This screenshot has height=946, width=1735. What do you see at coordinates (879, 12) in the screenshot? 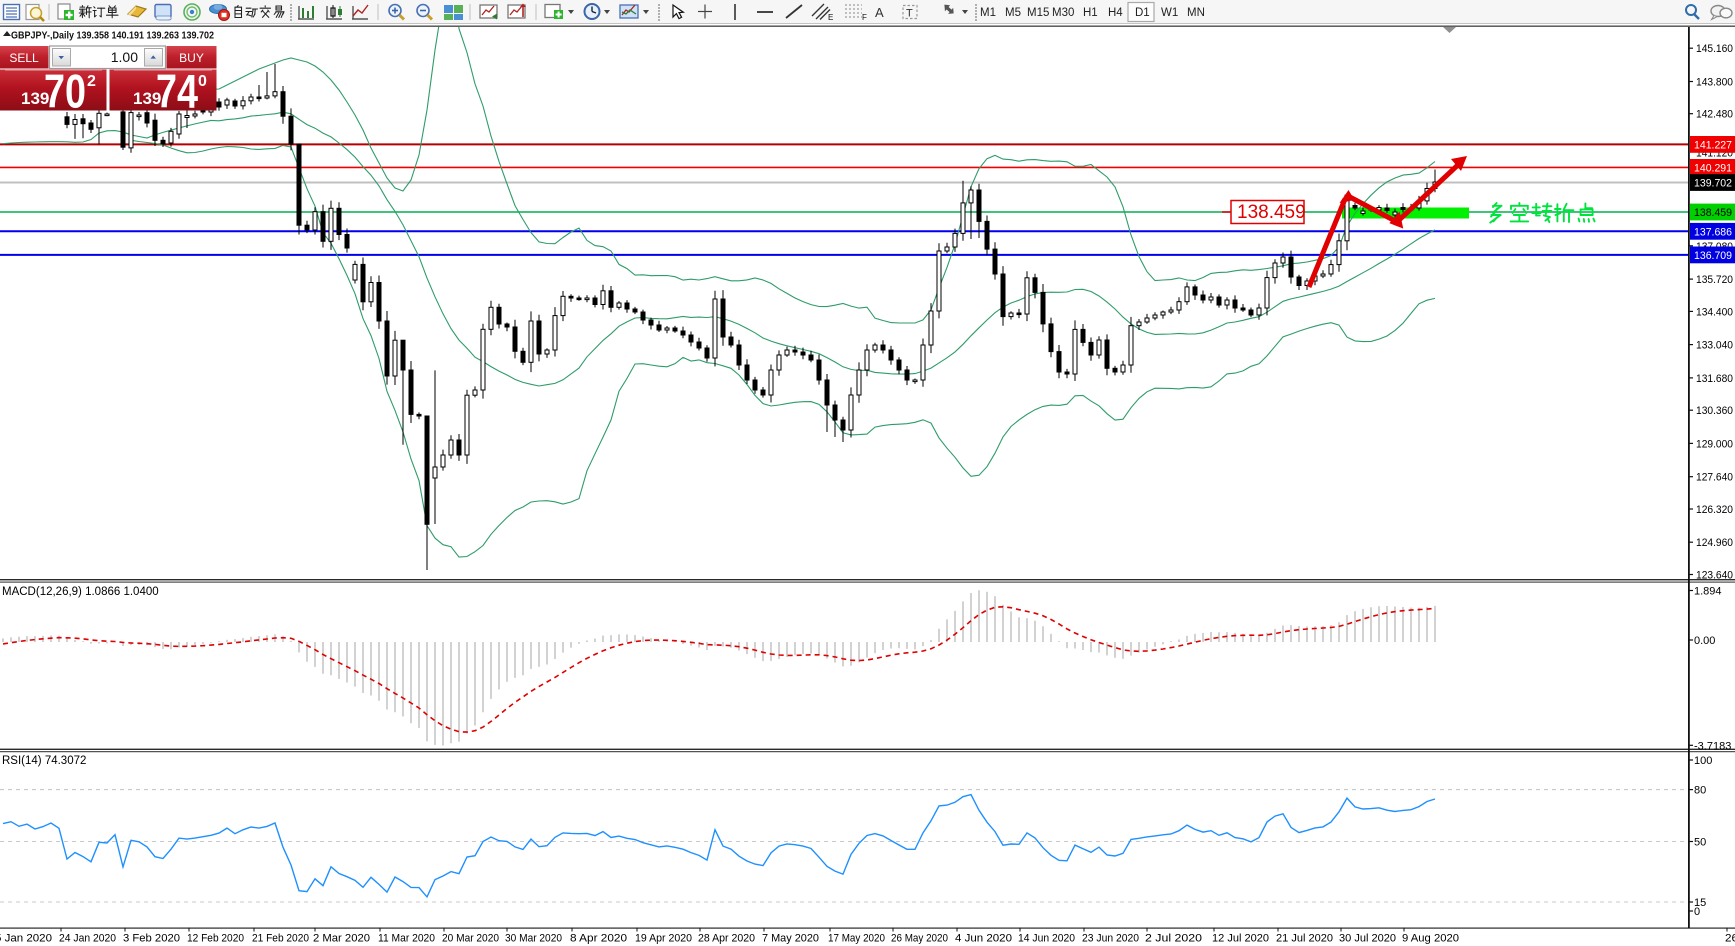
I see `svg-text: A` at bounding box center [879, 12].